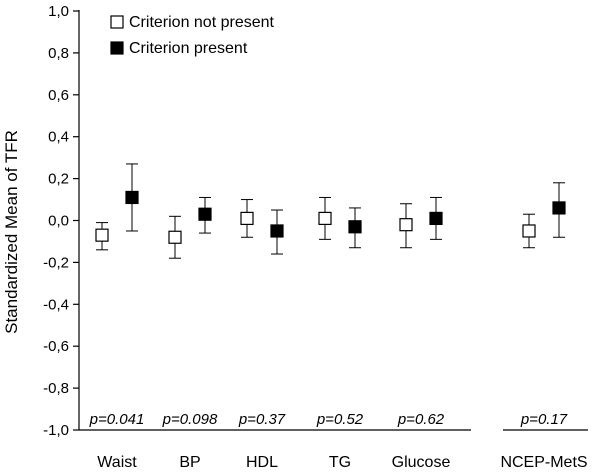  I want to click on y-axis-label: Standardized Mean of TFR, so click(11, 232).